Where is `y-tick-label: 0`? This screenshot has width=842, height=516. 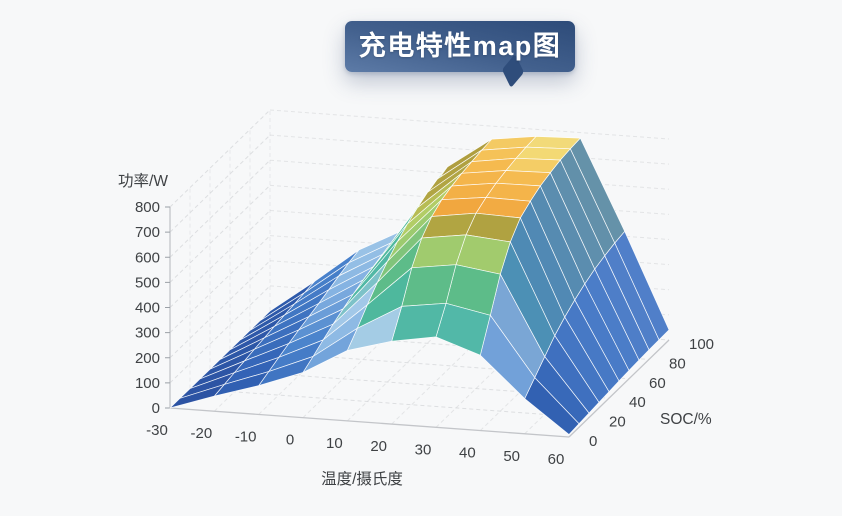 y-tick-label: 0 is located at coordinates (593, 441).